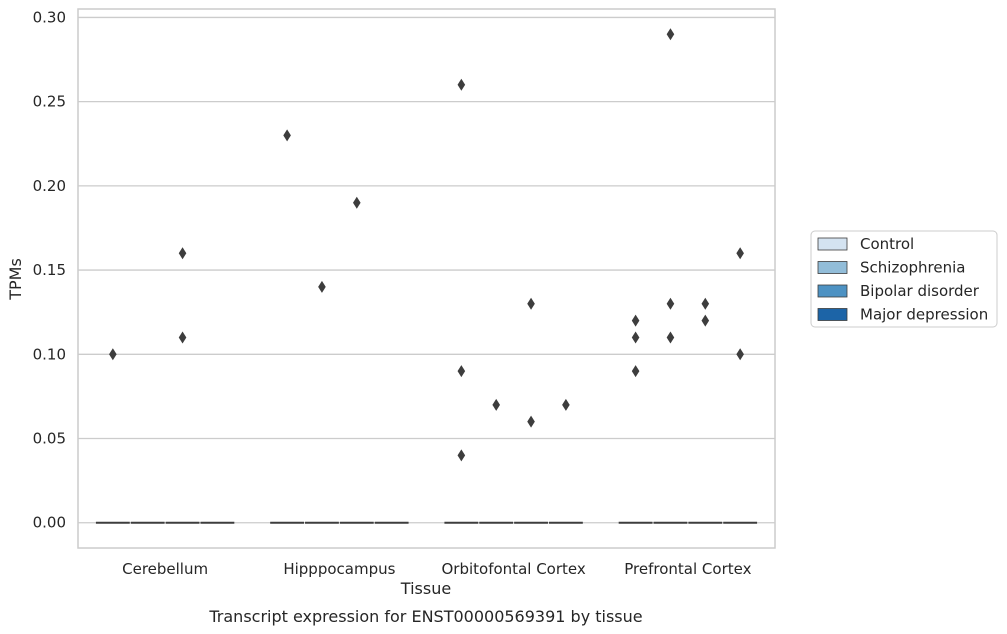 Image resolution: width=1007 pixels, height=634 pixels. What do you see at coordinates (49, 186) in the screenshot?
I see `y-tick-label: 0.20` at bounding box center [49, 186].